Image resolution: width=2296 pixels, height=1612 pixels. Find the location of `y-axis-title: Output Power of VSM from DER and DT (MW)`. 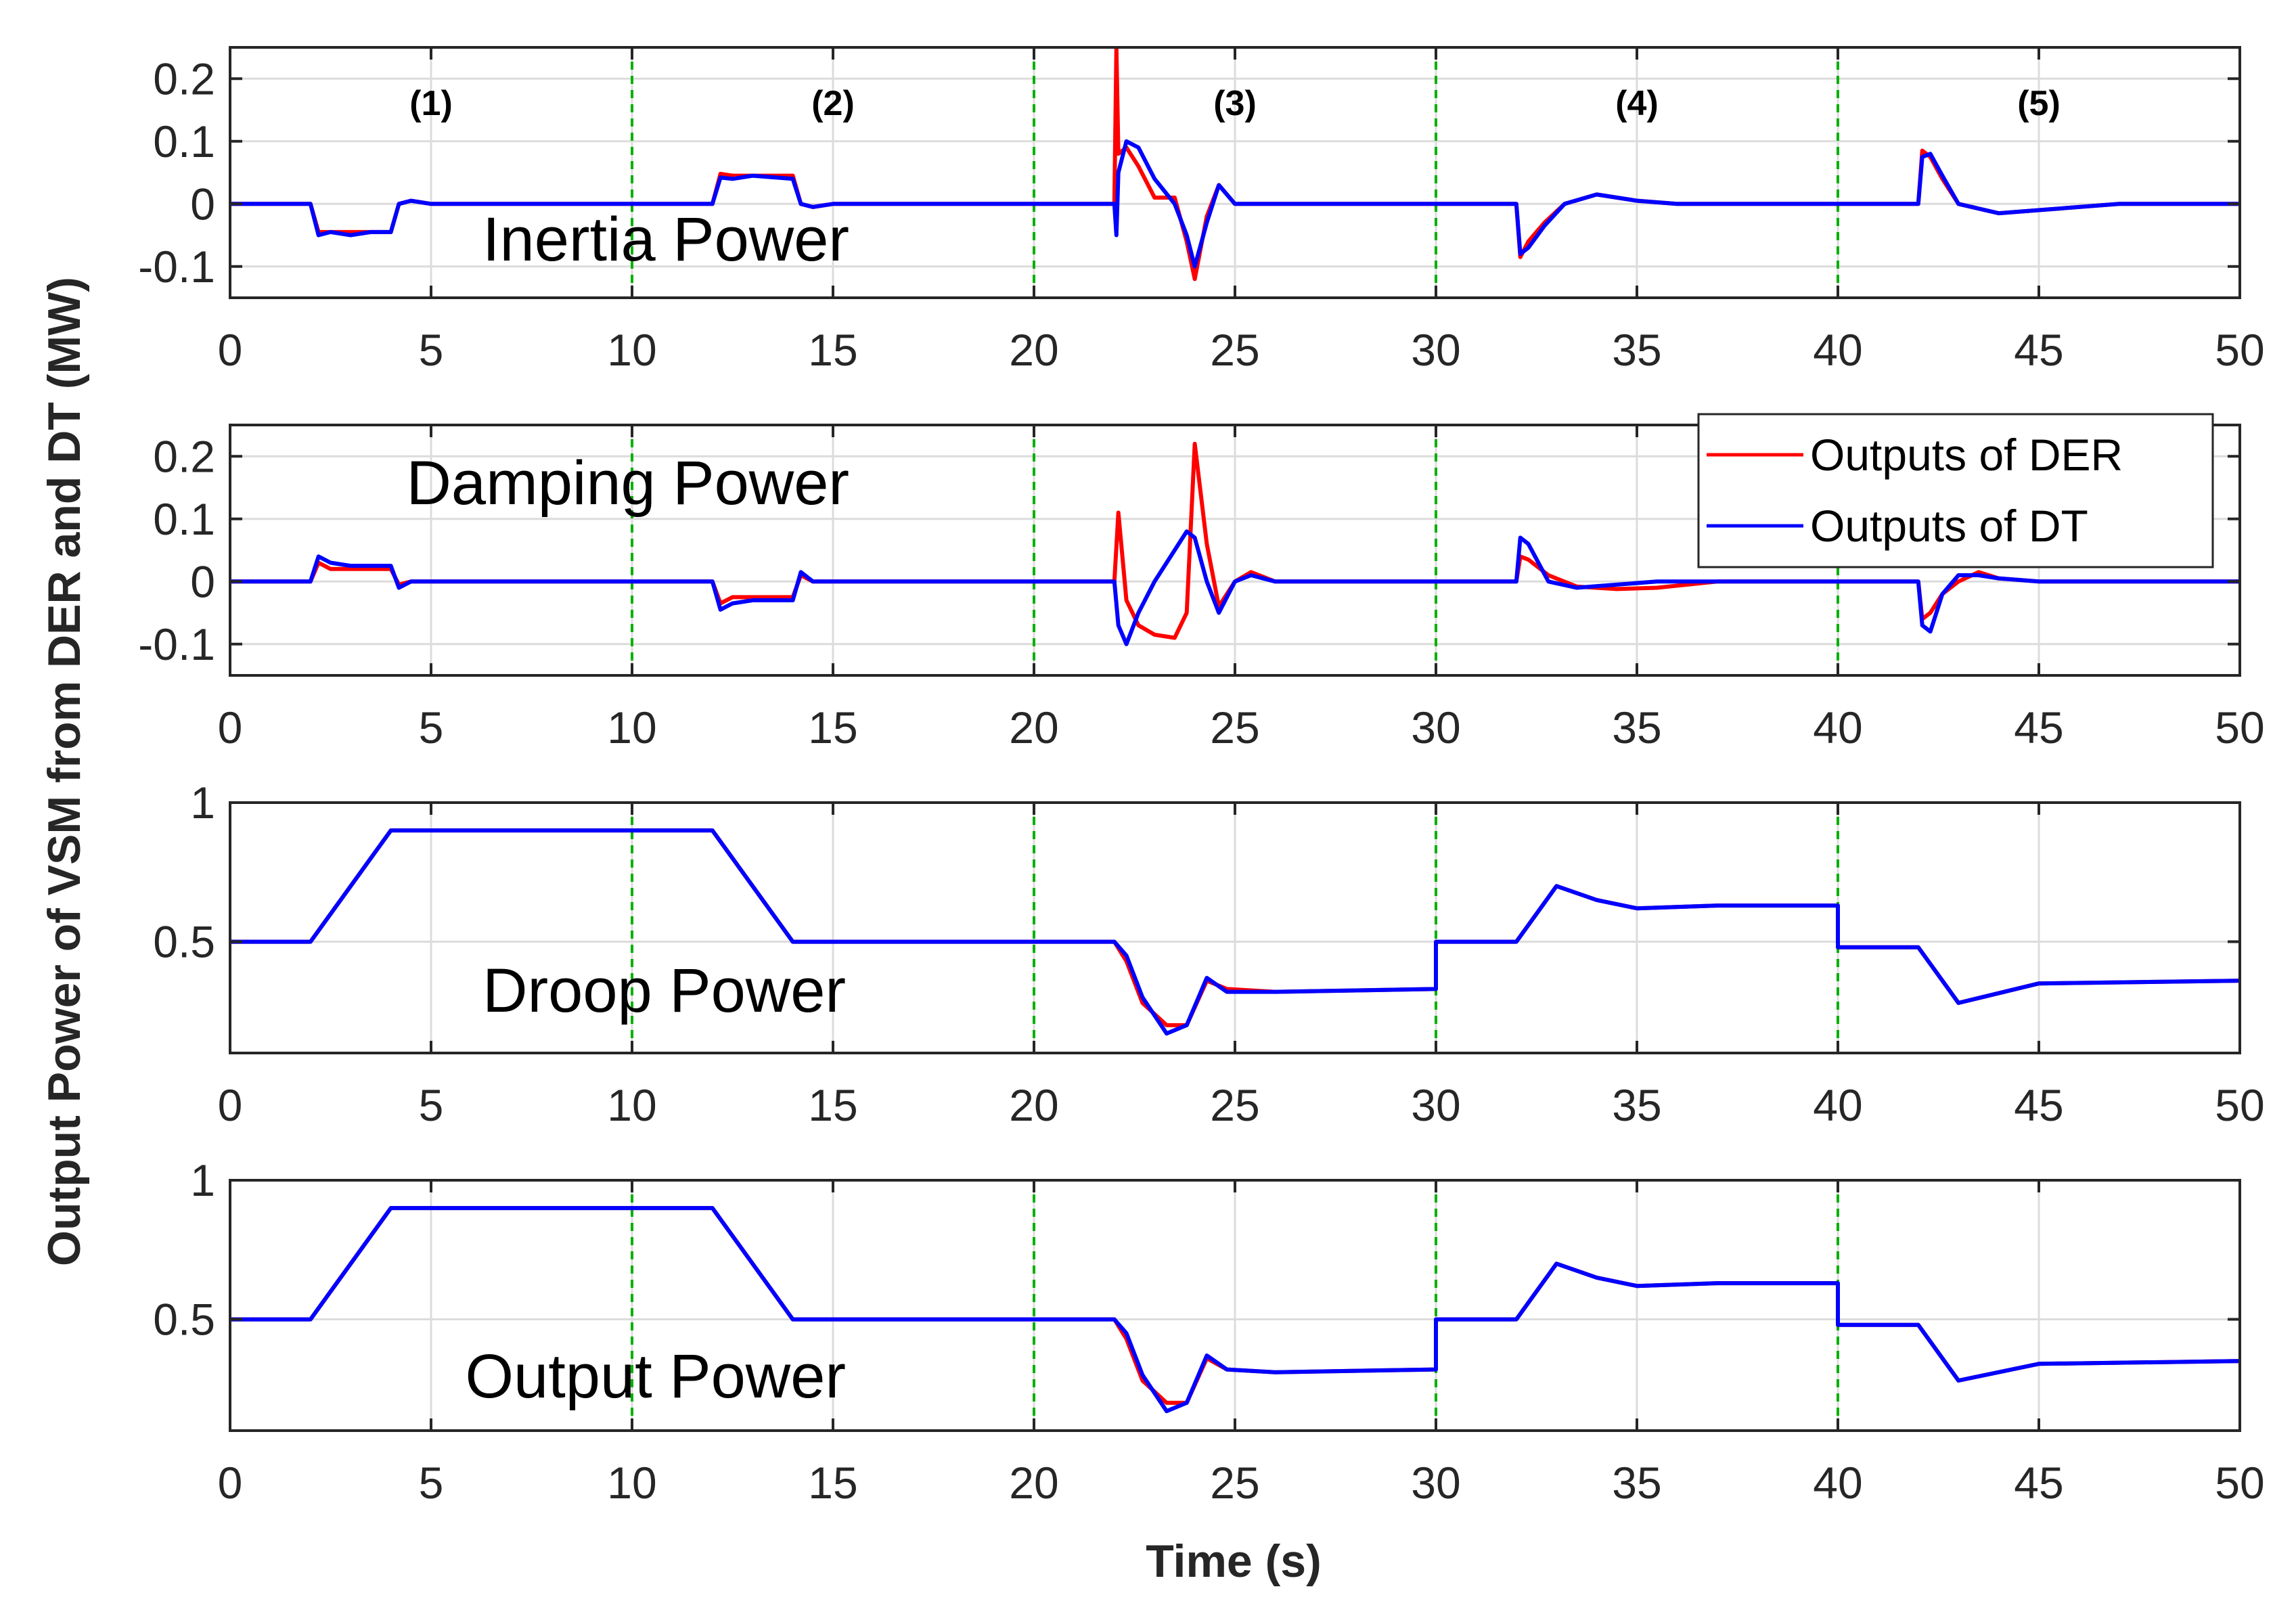

y-axis-title: Output Power of VSM from DER and DT (MW) is located at coordinates (64, 771).